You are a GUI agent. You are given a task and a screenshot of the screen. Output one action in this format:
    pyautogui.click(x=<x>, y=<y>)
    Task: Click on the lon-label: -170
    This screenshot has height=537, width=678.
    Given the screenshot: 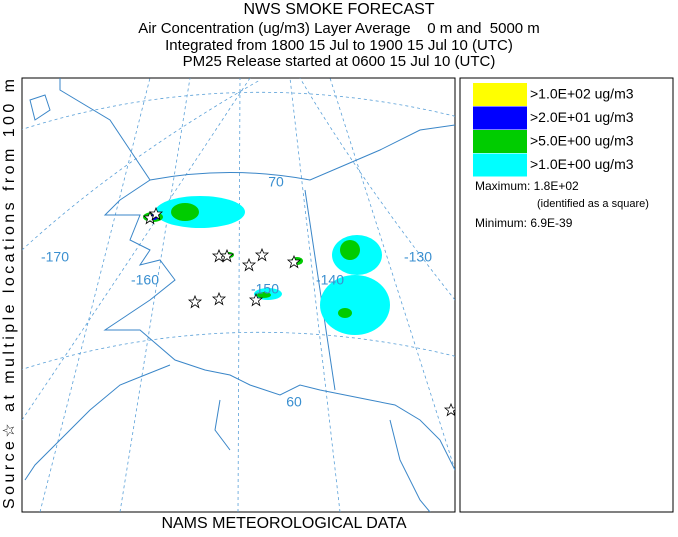 What is the action you would take?
    pyautogui.click(x=55, y=257)
    